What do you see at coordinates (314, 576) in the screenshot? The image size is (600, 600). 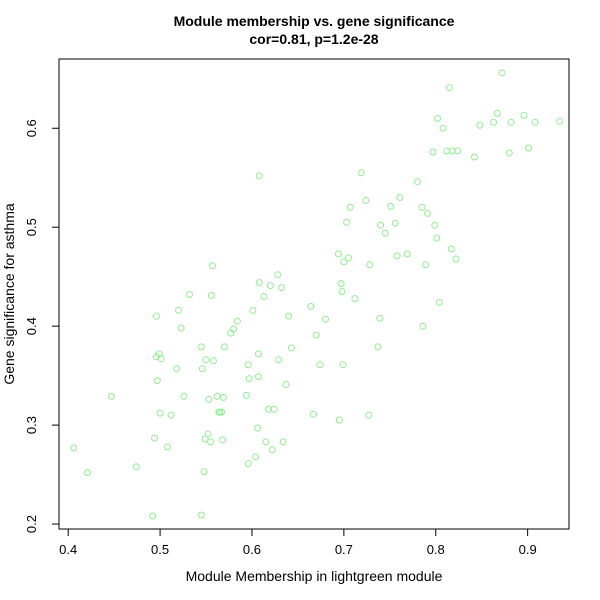 I see `x-axis-label: Module Membership in lightgreen module` at bounding box center [314, 576].